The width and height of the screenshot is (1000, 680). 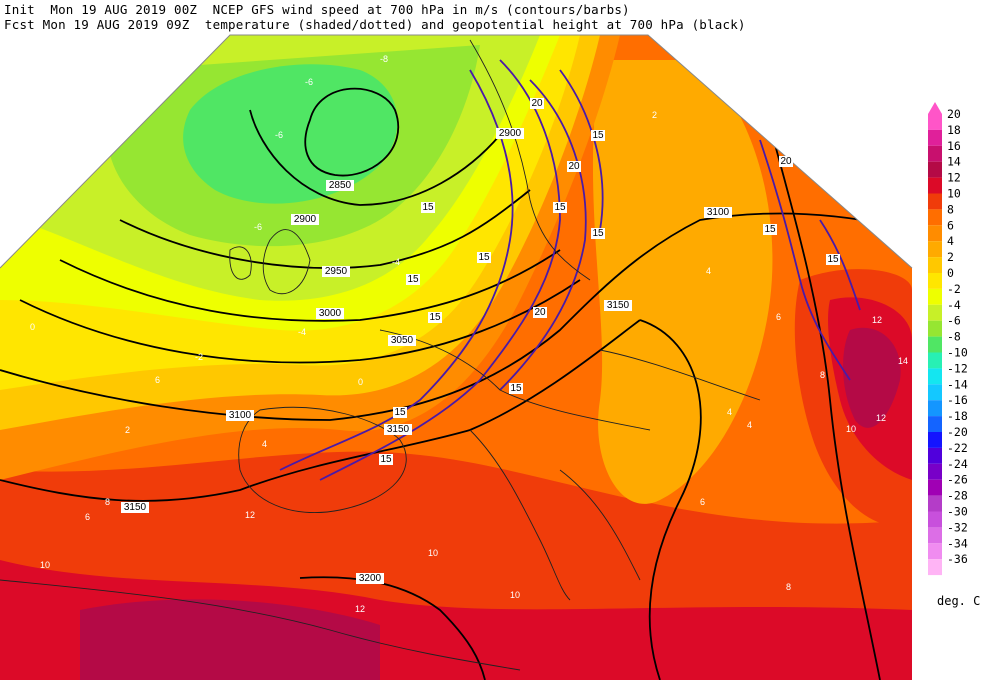 I want to click on temp-band-14-south, so click(x=230, y=639).